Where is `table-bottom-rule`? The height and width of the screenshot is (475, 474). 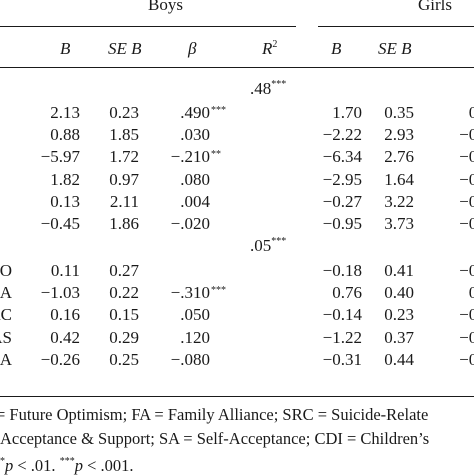 table-bottom-rule is located at coordinates (237, 396).